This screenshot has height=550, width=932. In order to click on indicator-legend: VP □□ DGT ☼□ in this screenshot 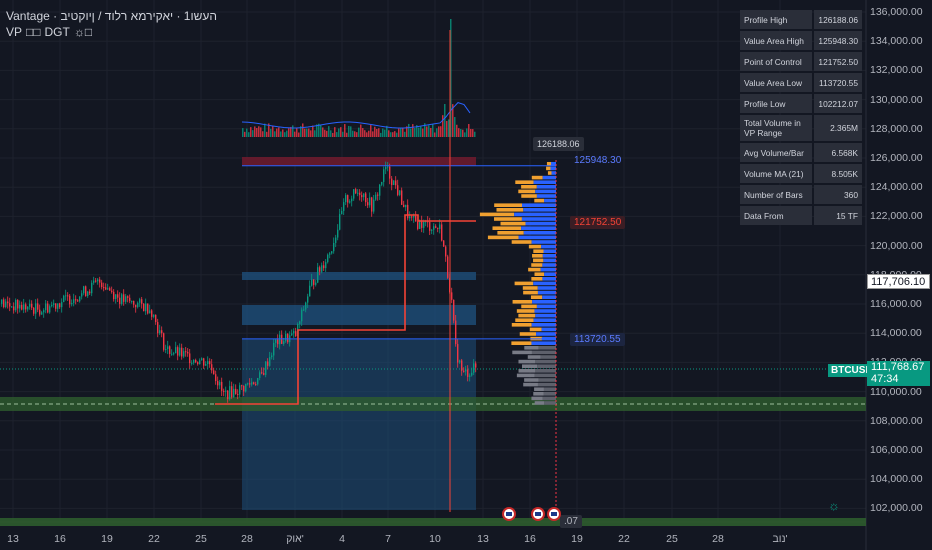, I will do `click(51, 32)`.